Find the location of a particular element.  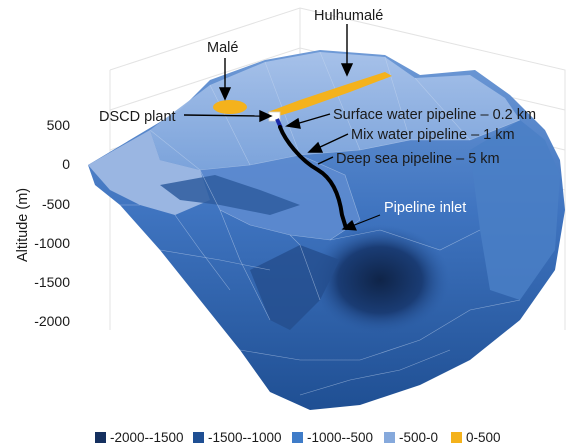

legend-label: 0-500 is located at coordinates (483, 437).